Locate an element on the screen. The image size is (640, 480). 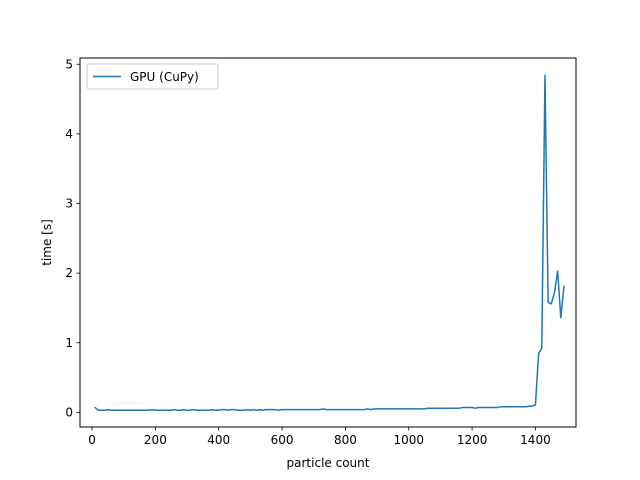
legend: GPU (CuPy) is located at coordinates (152, 76).